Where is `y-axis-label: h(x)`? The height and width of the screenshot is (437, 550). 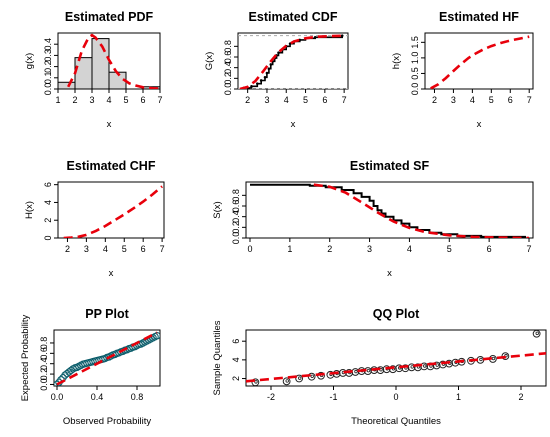 y-axis-label: h(x) is located at coordinates (396, 61).